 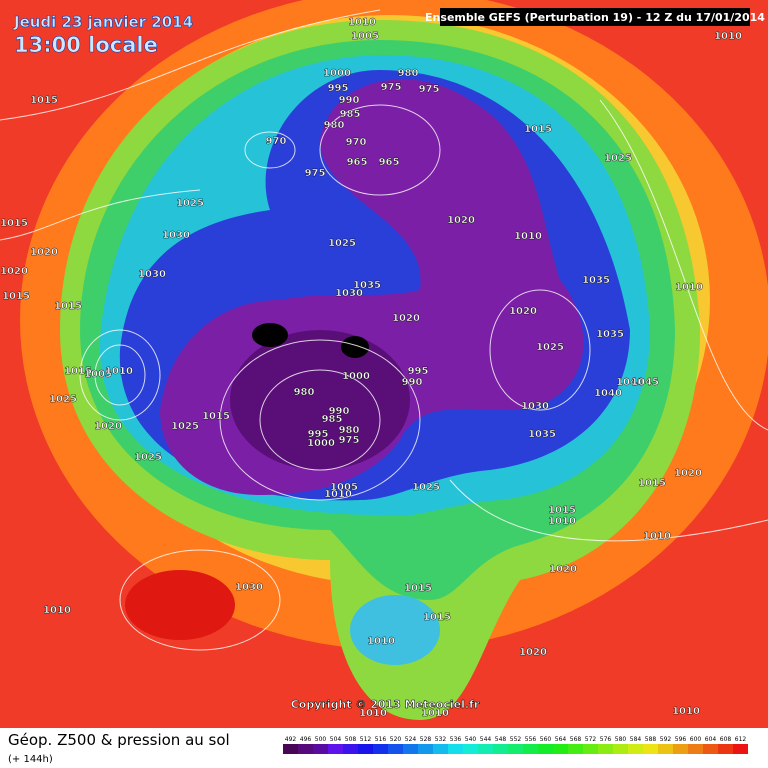 What do you see at coordinates (591, 739) in the screenshot?
I see `scale-label: 572` at bounding box center [591, 739].